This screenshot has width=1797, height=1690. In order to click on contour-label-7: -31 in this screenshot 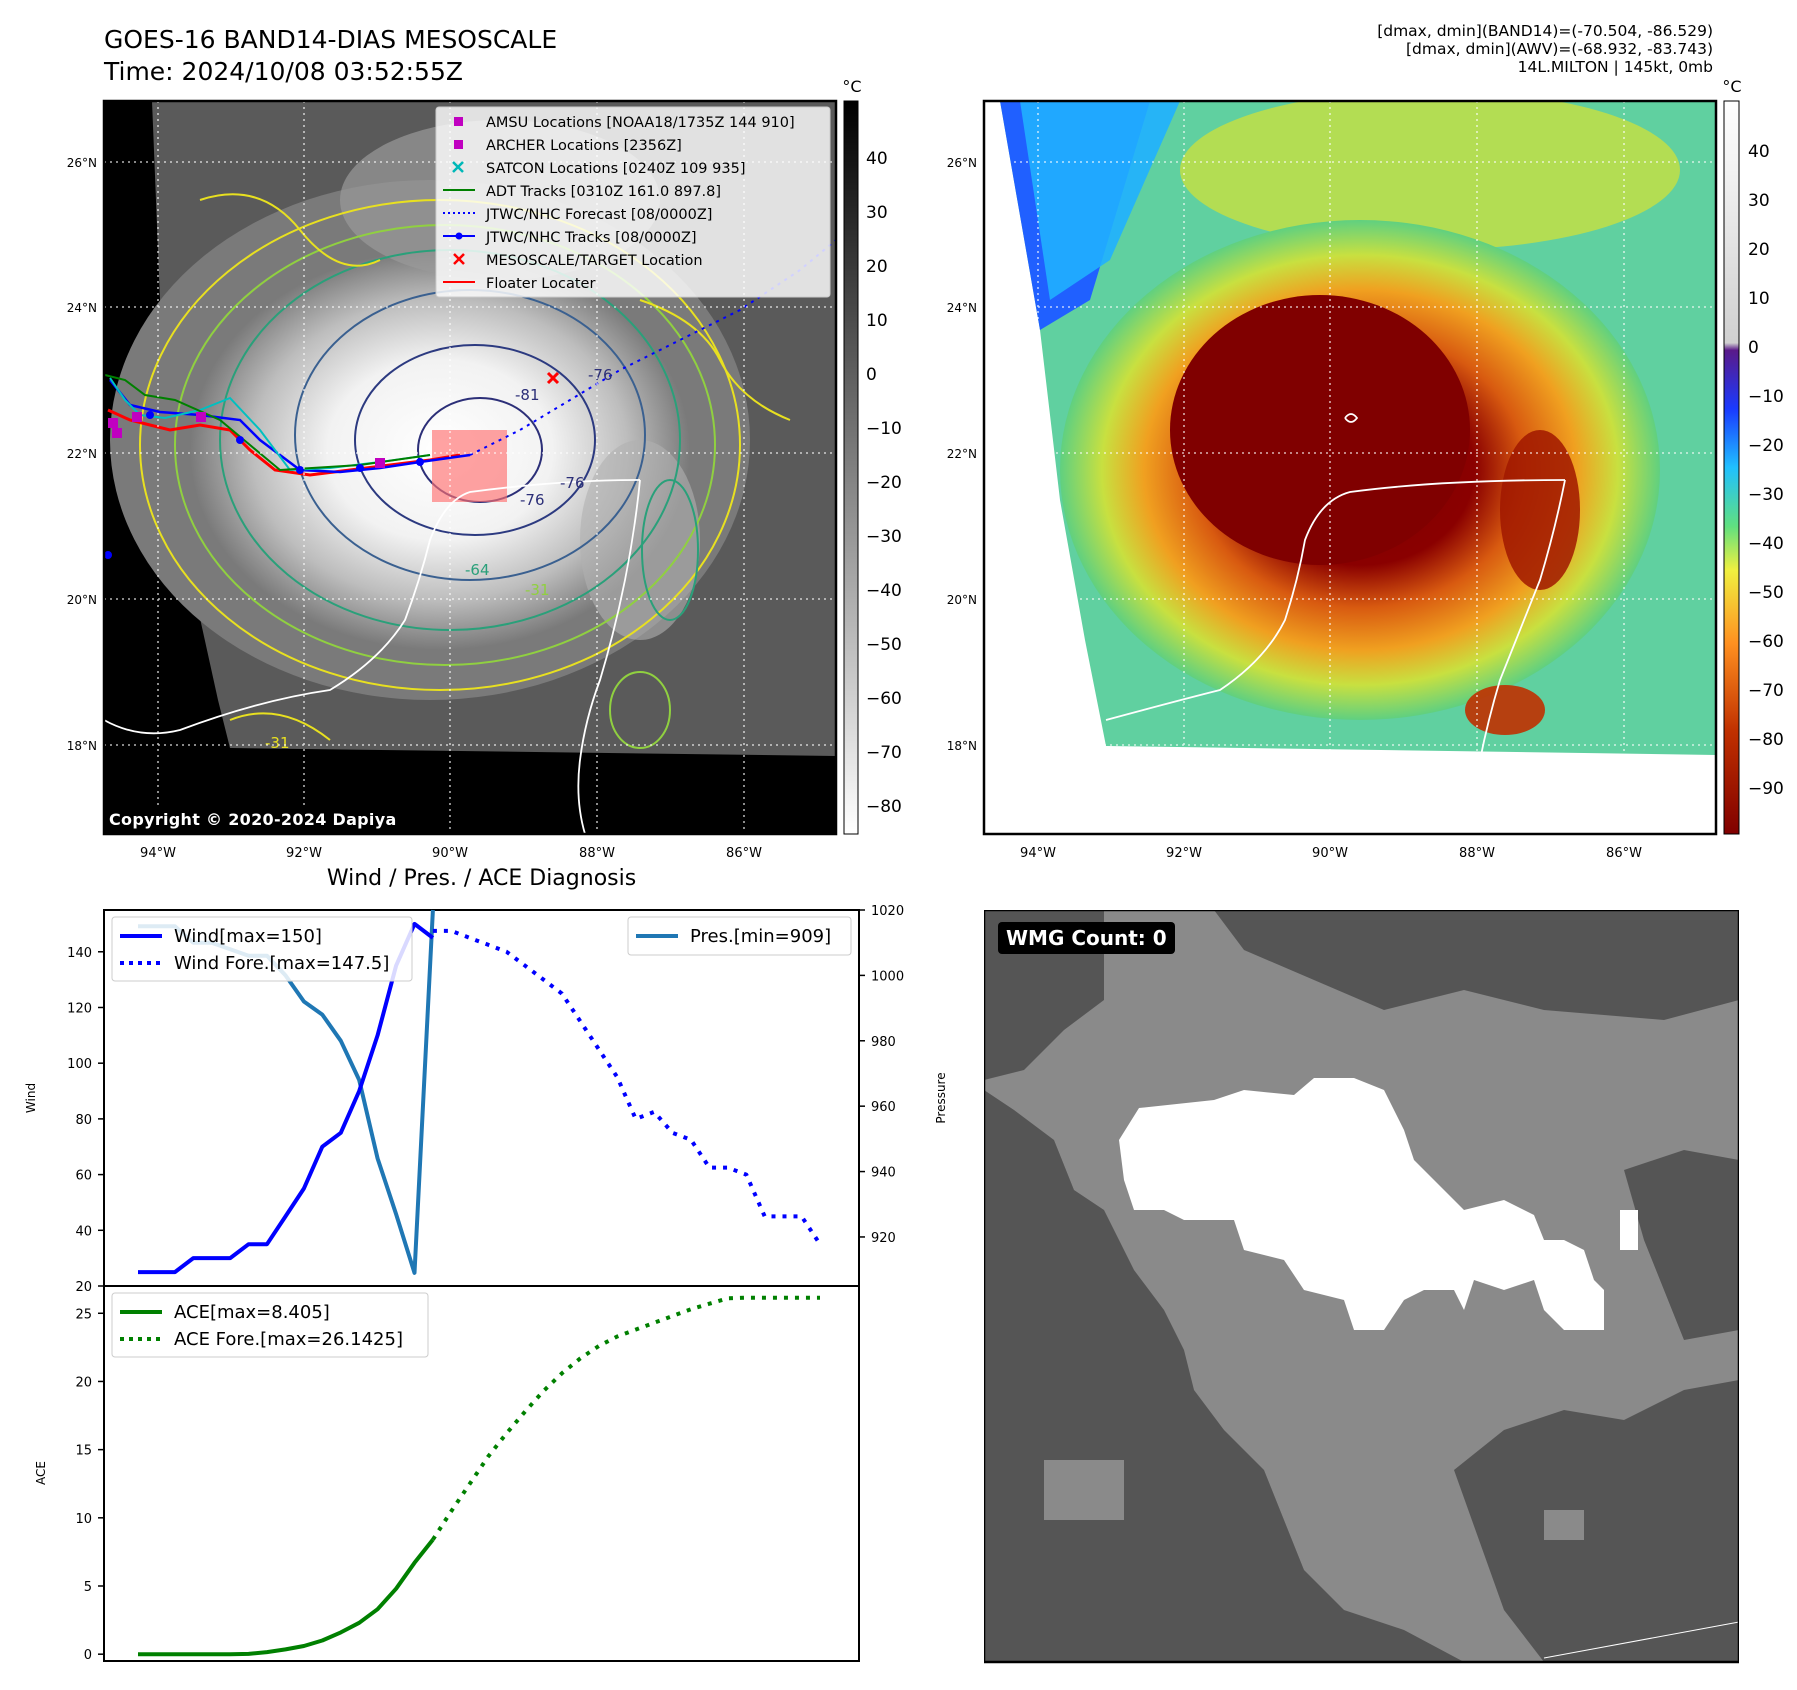, I will do `click(277, 743)`.